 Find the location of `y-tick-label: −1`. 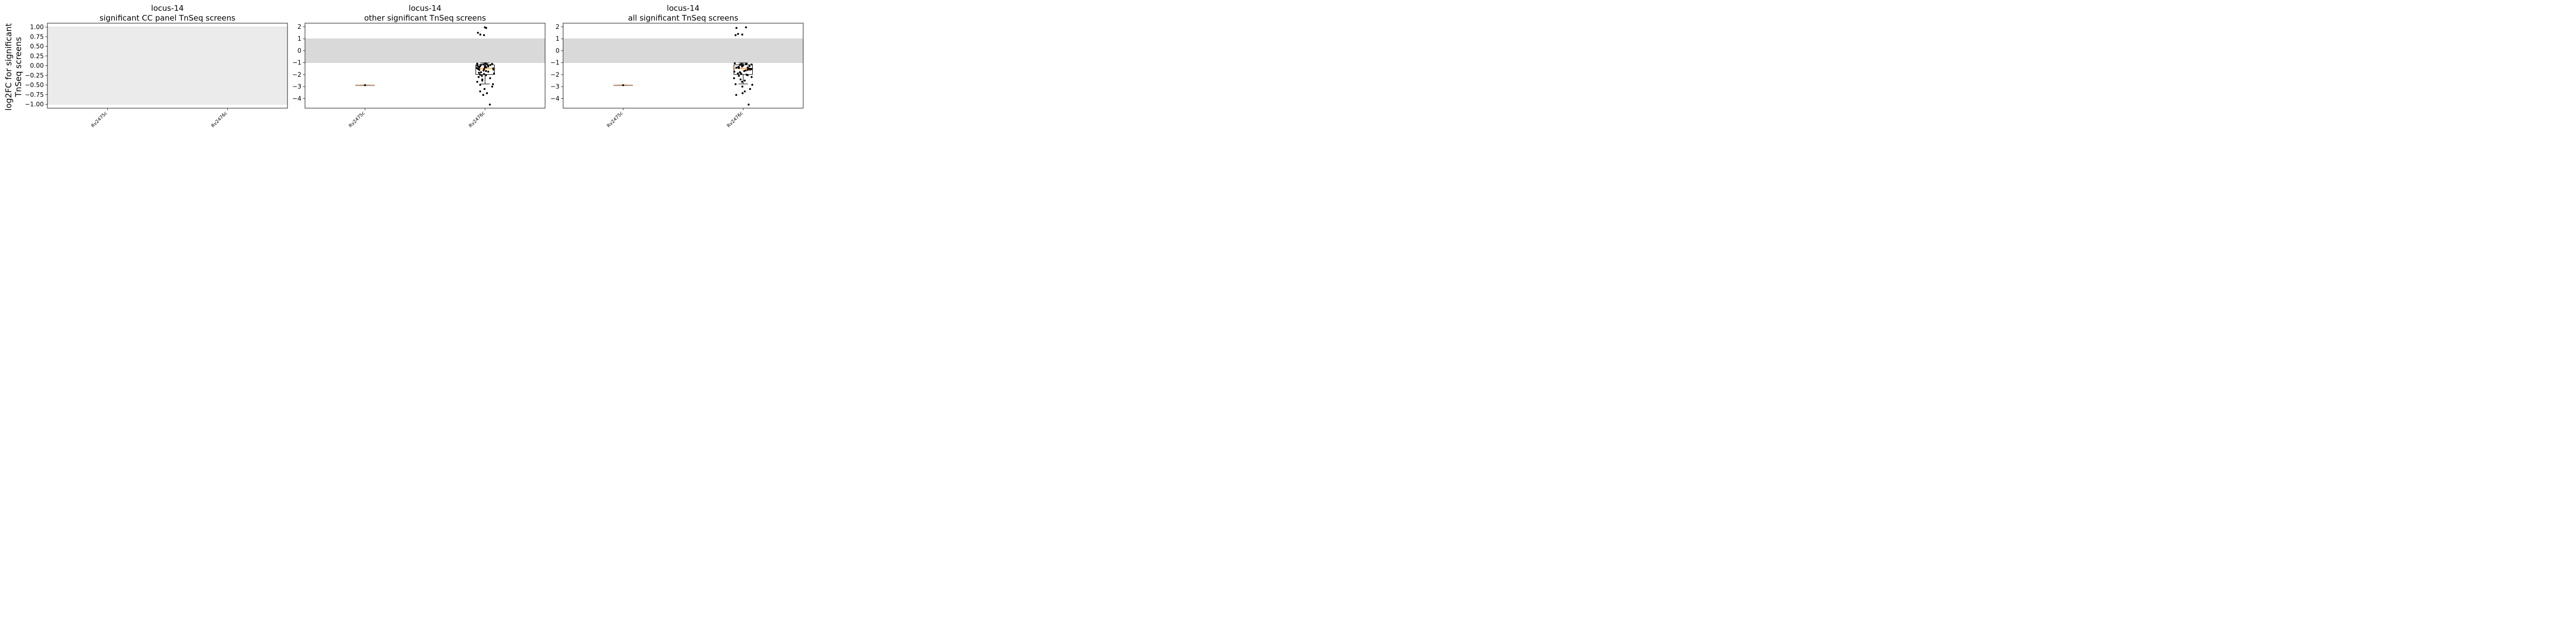

y-tick-label: −1 is located at coordinates (296, 63).